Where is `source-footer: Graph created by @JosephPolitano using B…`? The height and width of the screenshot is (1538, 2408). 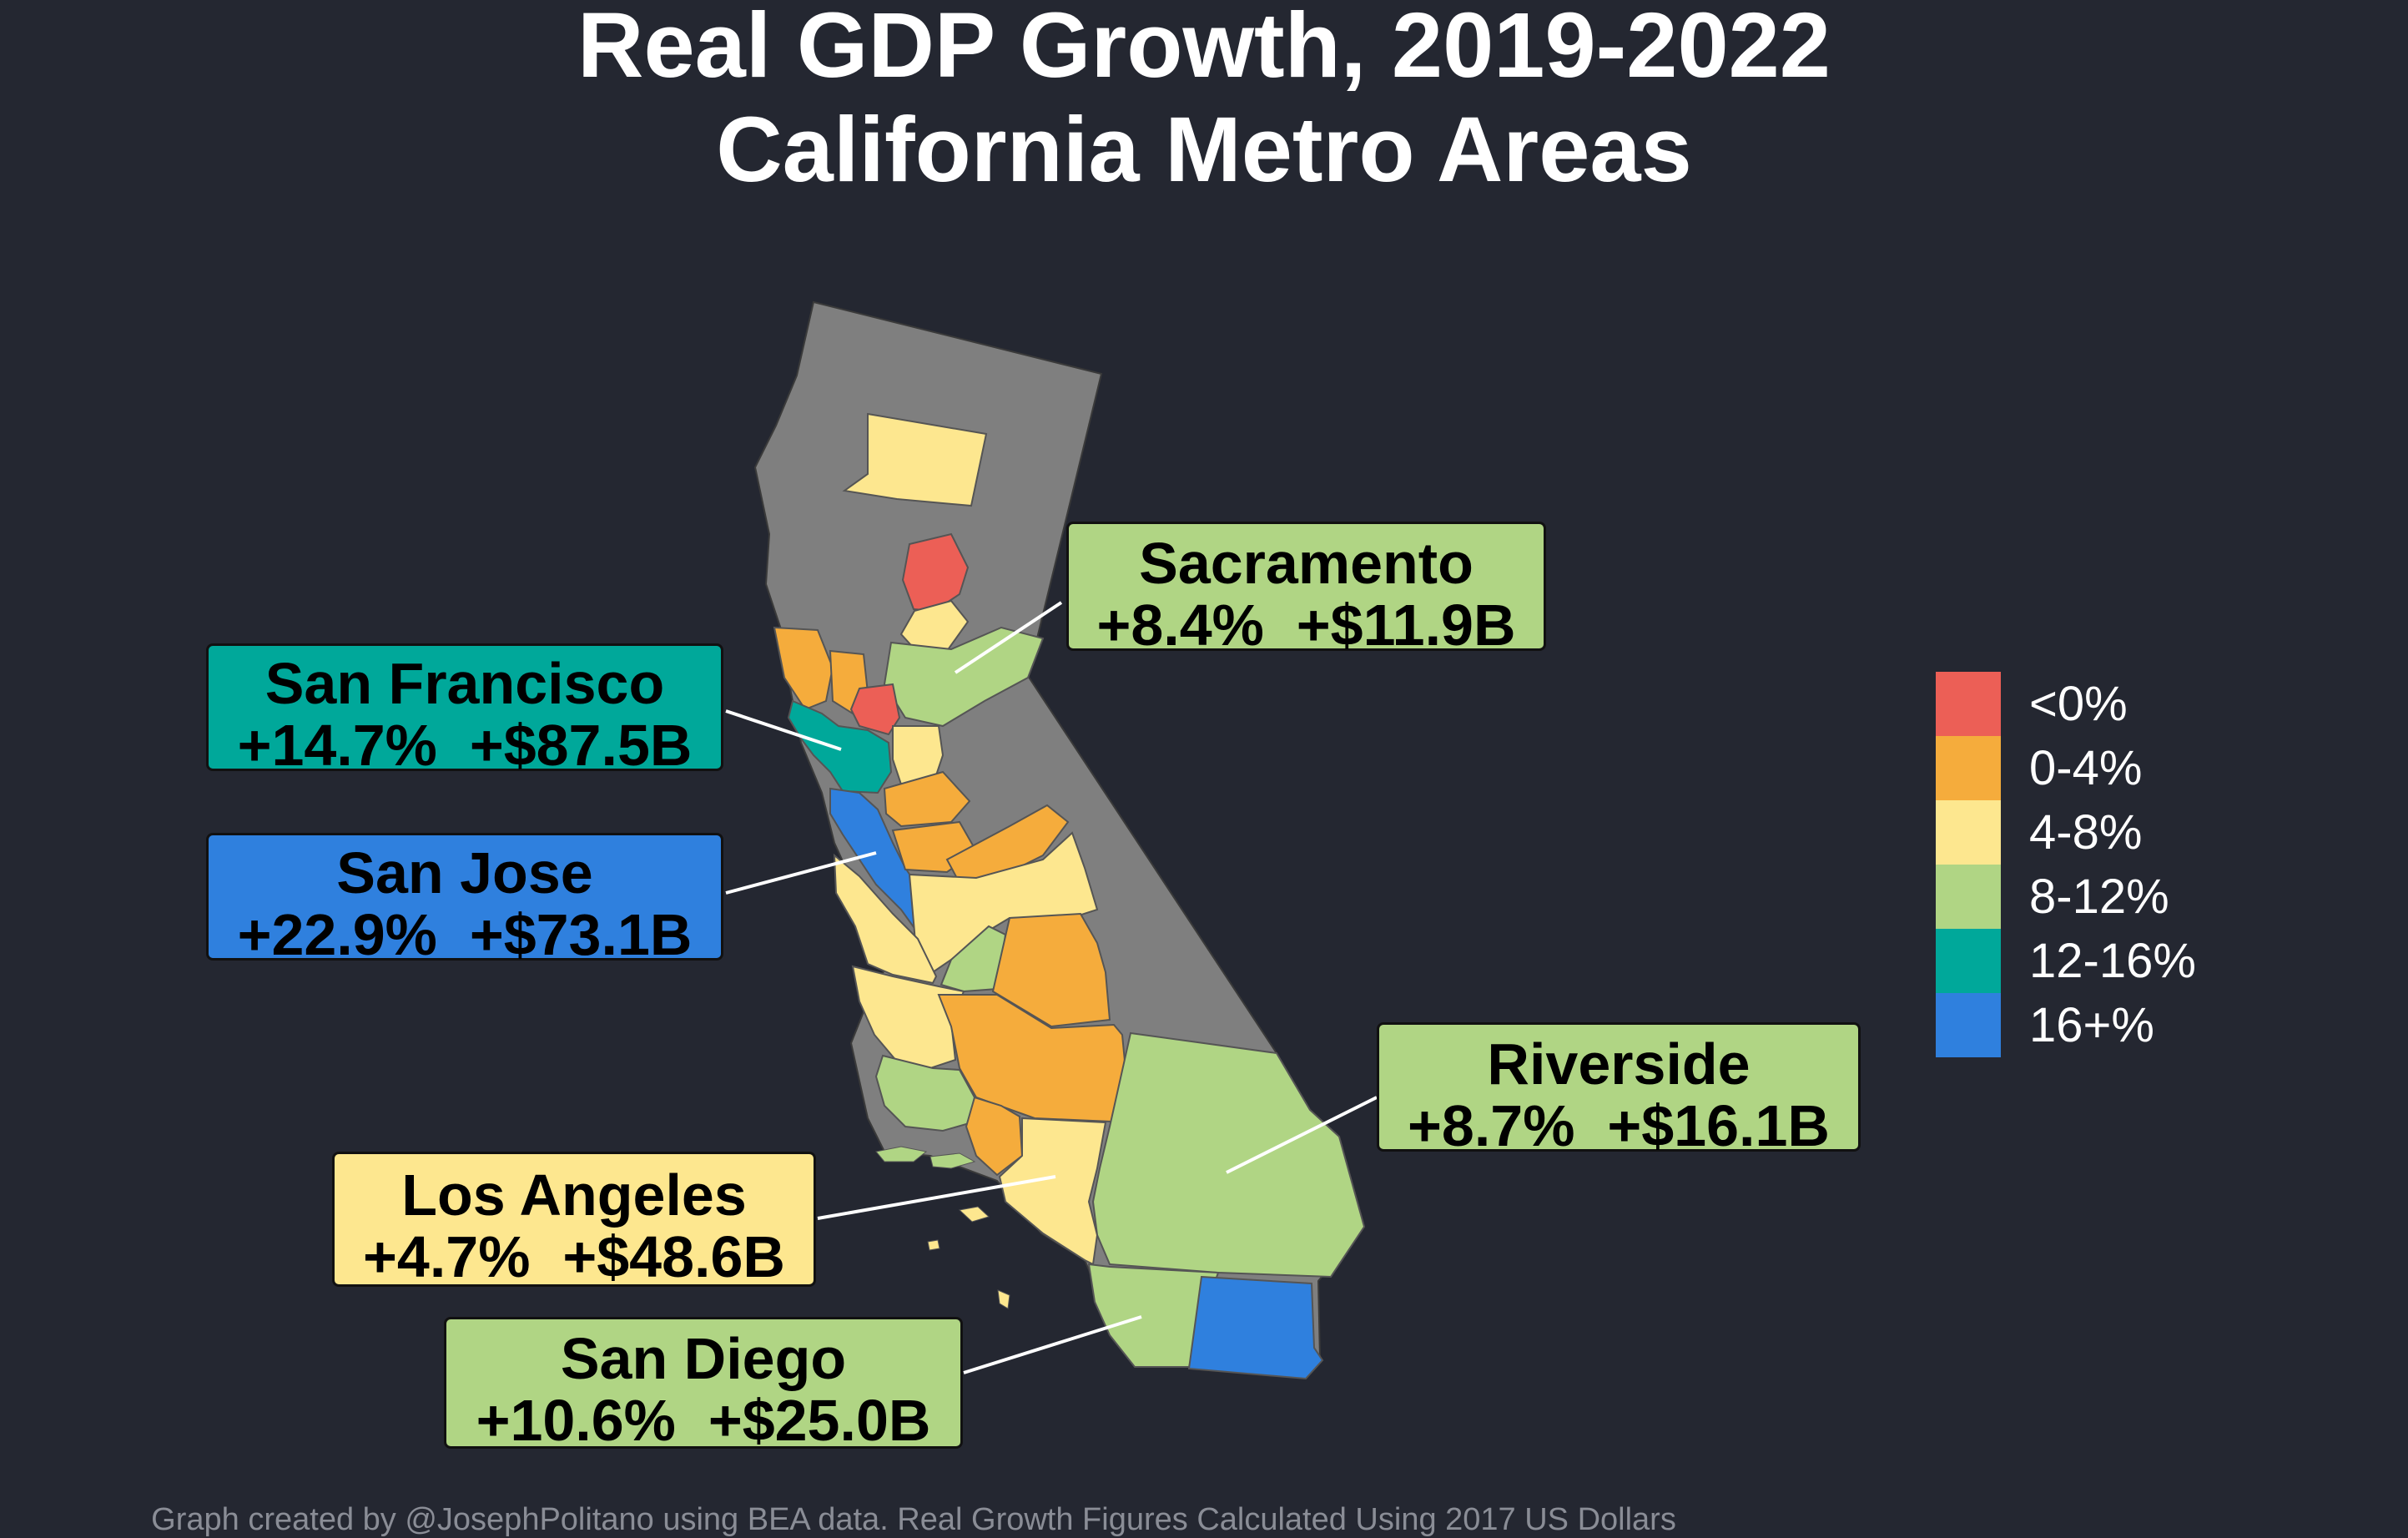
source-footer: Graph created by @JosephPolitano using B… is located at coordinates (913, 1519).